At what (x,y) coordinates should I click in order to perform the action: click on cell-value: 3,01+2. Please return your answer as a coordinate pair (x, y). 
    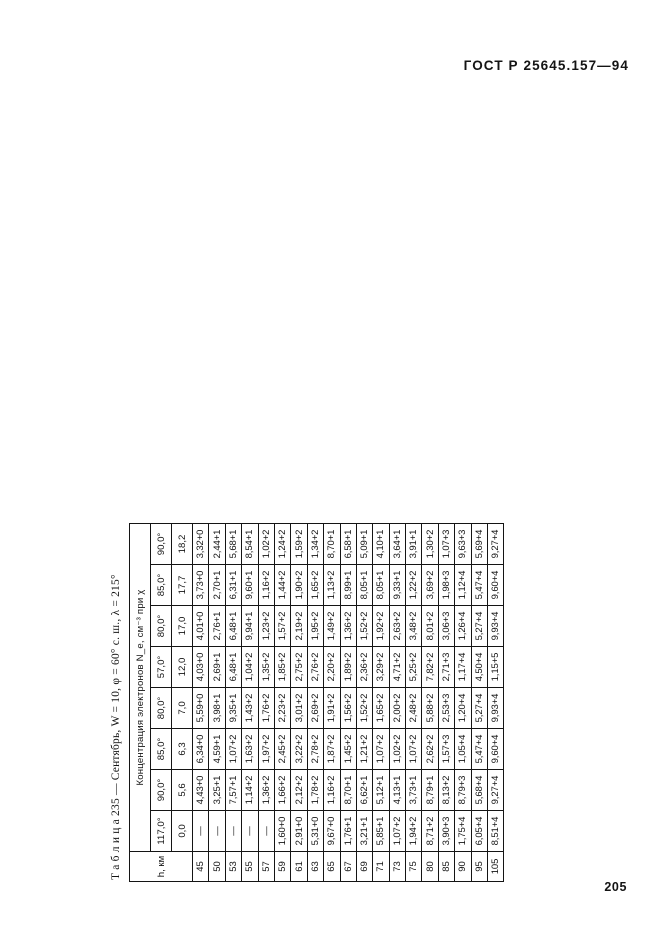
    Looking at the image, I should click on (299, 708).